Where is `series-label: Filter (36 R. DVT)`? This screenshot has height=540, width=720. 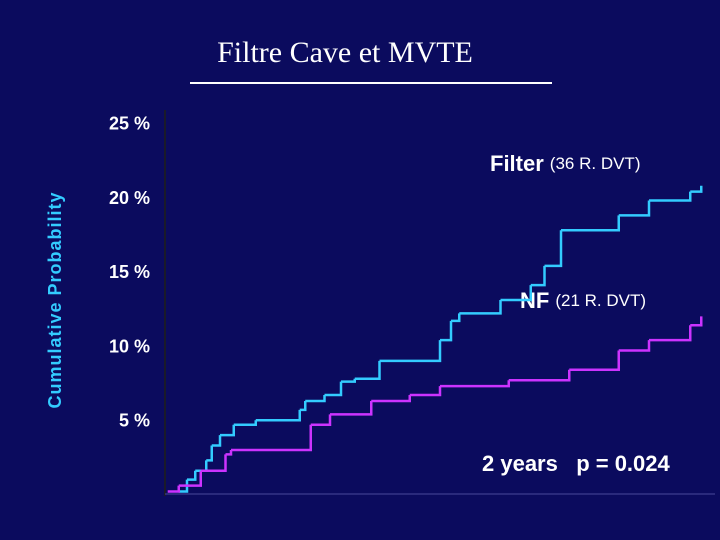
series-label: Filter (36 R. DVT) is located at coordinates (565, 163).